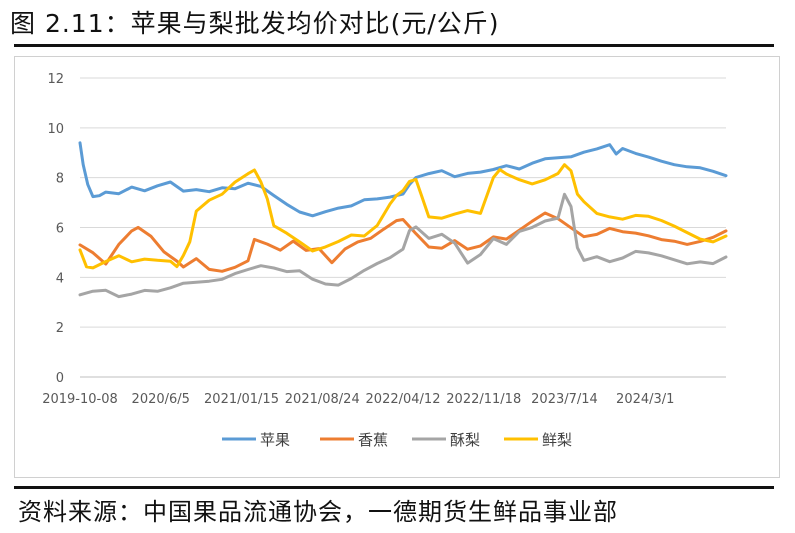 This screenshot has height=533, width=795. I want to click on x-tick-label: 2021/08/24, so click(322, 399).